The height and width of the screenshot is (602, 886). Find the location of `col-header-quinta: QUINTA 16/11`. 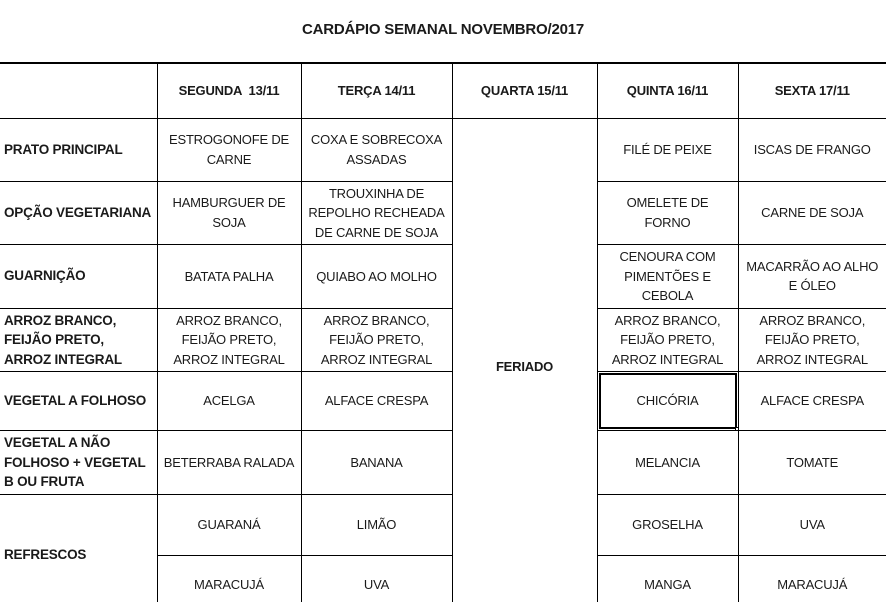

col-header-quinta: QUINTA 16/11 is located at coordinates (667, 90).